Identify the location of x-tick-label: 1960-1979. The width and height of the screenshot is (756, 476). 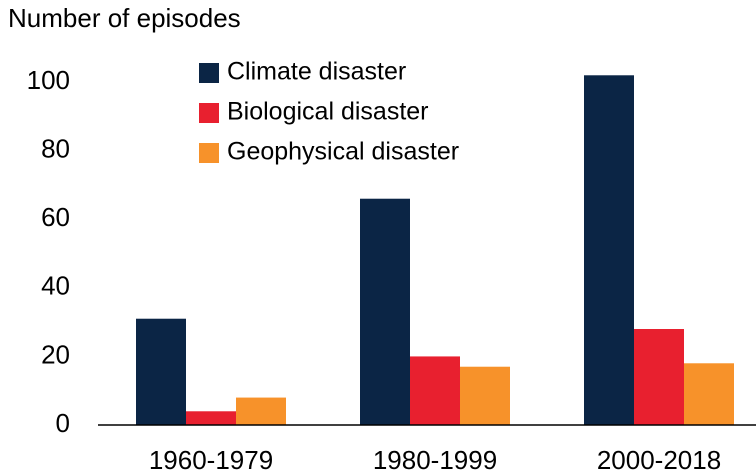
(211, 460).